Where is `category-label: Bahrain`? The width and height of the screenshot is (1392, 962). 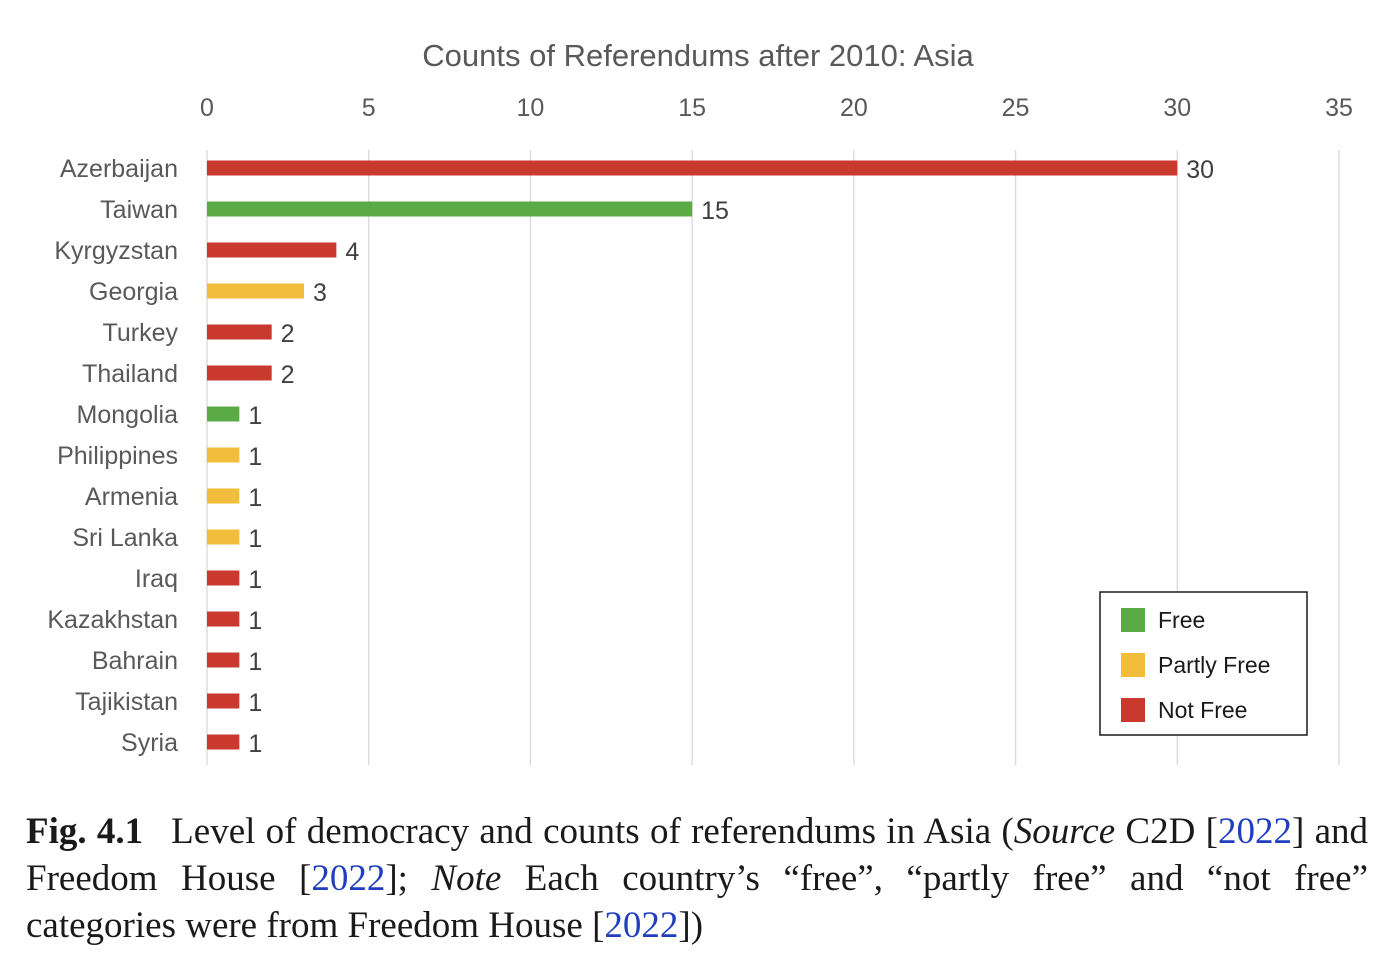 category-label: Bahrain is located at coordinates (135, 661).